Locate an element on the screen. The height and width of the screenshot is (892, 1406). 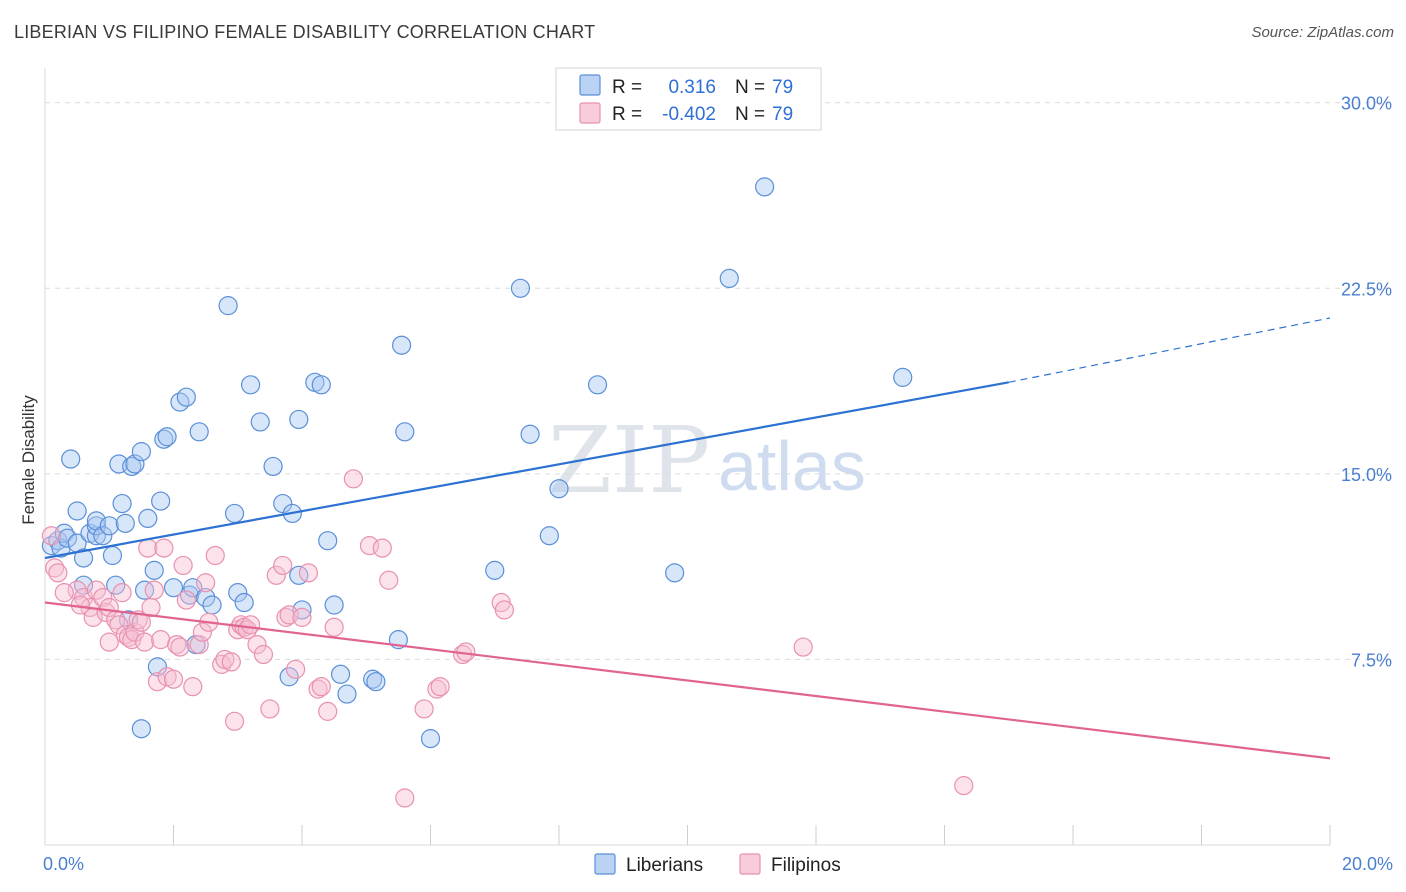
x-tick-label-1: 20.0% is located at coordinates (1367, 864).